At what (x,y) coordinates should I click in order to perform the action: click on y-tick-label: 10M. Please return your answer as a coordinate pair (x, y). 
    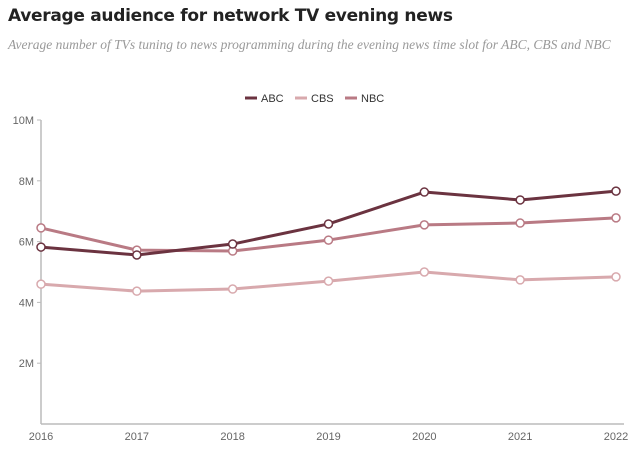
    Looking at the image, I should click on (23, 121).